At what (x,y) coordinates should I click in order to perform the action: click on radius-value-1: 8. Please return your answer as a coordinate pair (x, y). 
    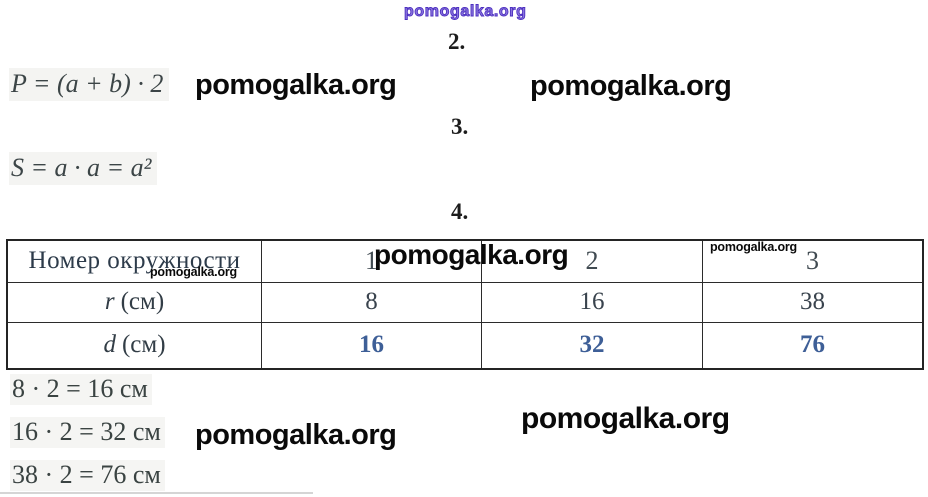
    Looking at the image, I should click on (371, 302).